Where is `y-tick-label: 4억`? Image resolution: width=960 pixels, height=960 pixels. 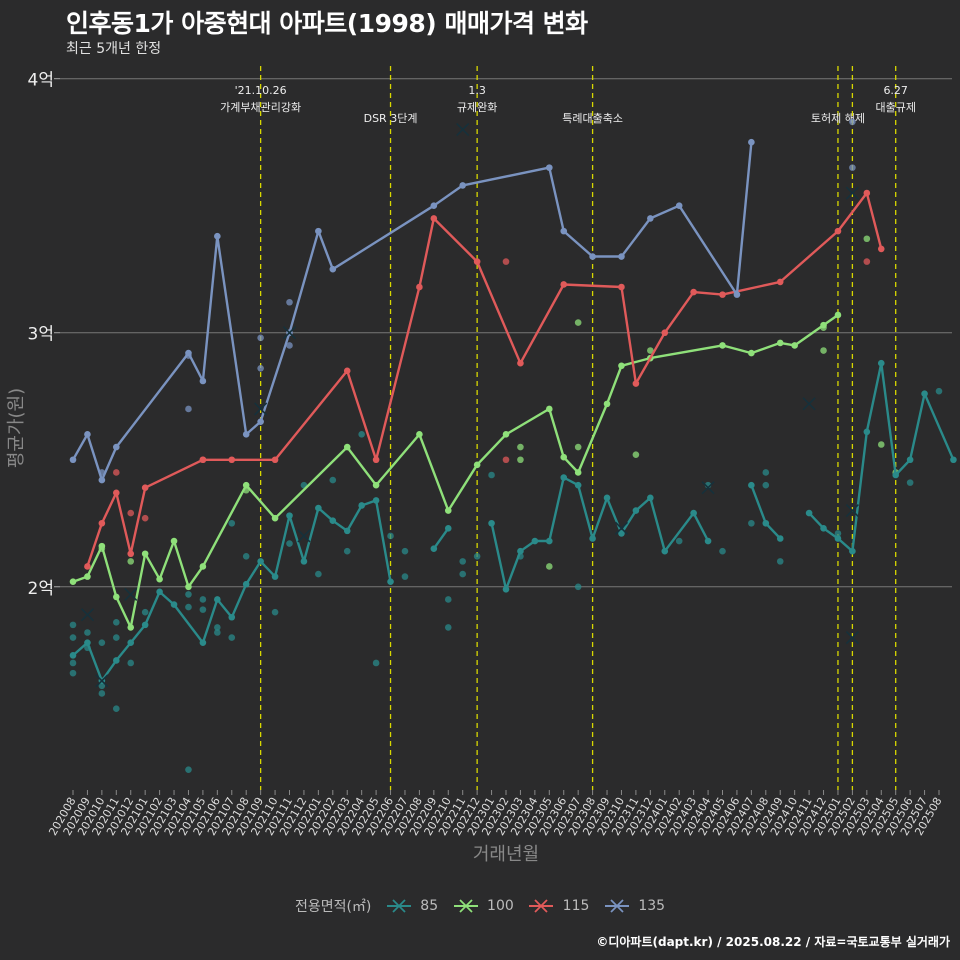
y-tick-label: 4억 is located at coordinates (41, 81).